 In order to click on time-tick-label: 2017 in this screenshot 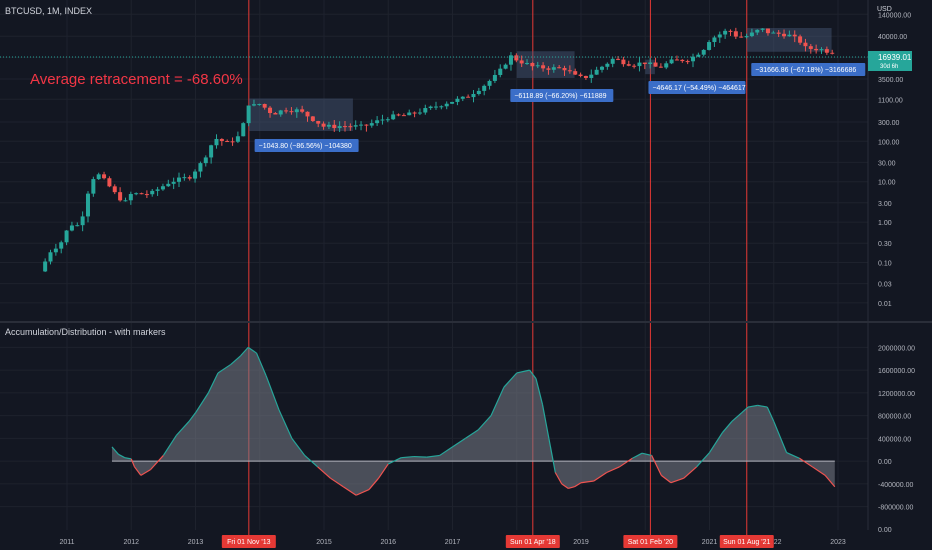, I will do `click(453, 542)`.